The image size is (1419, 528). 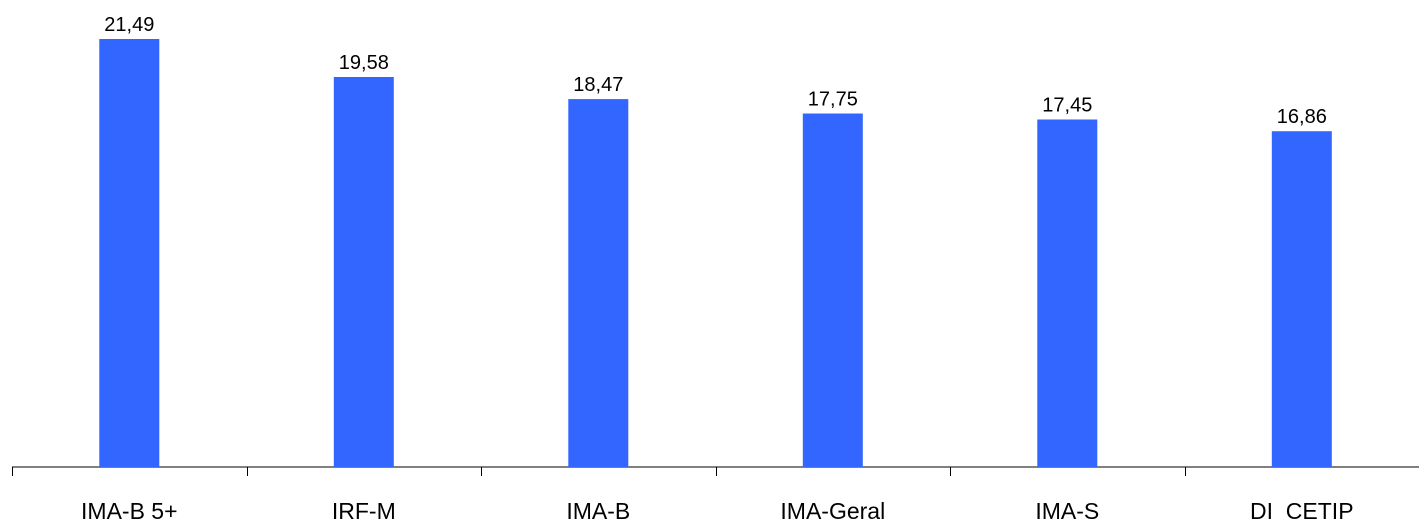 I want to click on data-label: 21,49, so click(x=129, y=25).